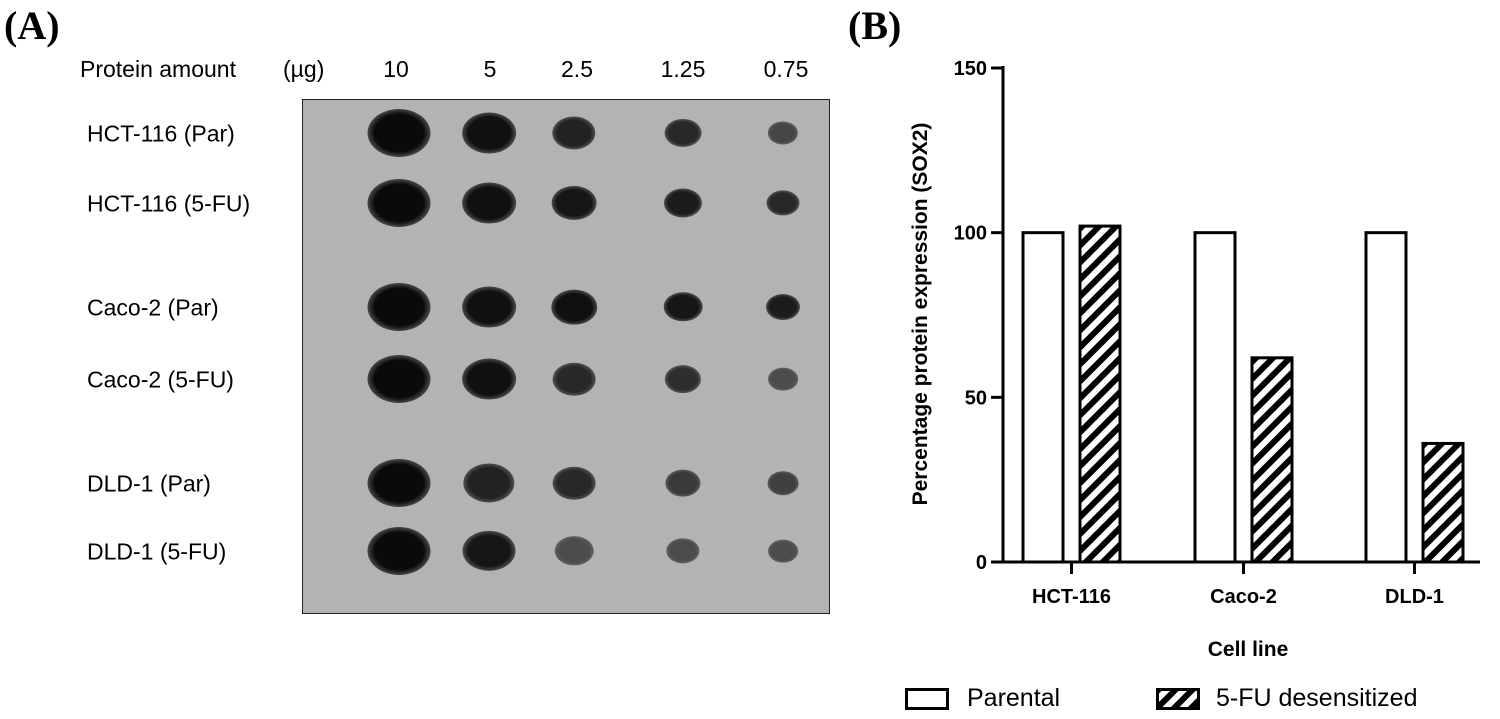  What do you see at coordinates (970, 234) in the screenshot?
I see `y-tick-label: 100` at bounding box center [970, 234].